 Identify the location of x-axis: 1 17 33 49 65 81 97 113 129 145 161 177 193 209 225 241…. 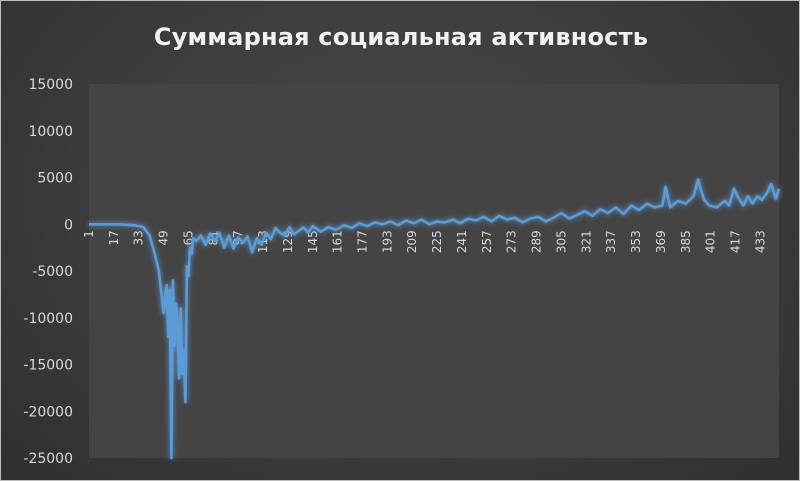
(424, 241).